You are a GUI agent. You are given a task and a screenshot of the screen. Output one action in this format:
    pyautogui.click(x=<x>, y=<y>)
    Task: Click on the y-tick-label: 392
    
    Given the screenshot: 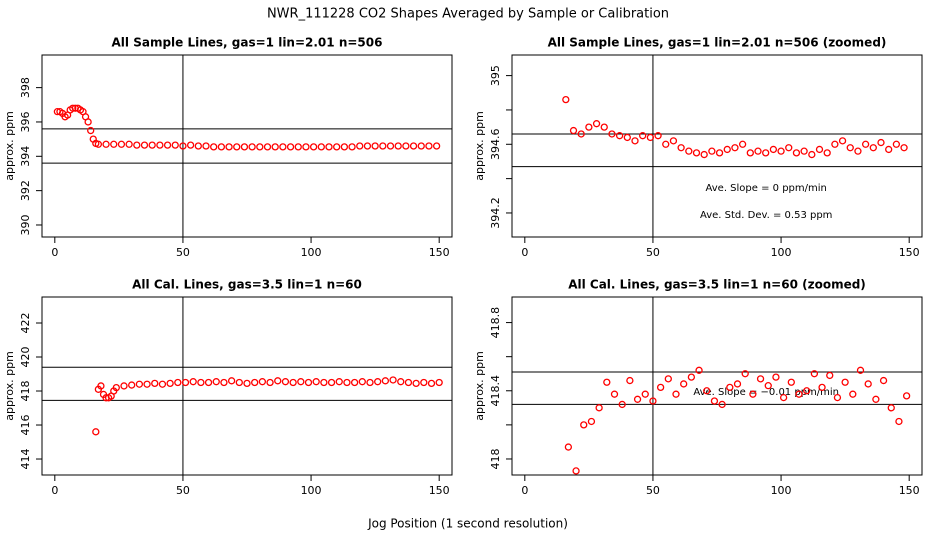 What is the action you would take?
    pyautogui.click(x=25, y=190)
    